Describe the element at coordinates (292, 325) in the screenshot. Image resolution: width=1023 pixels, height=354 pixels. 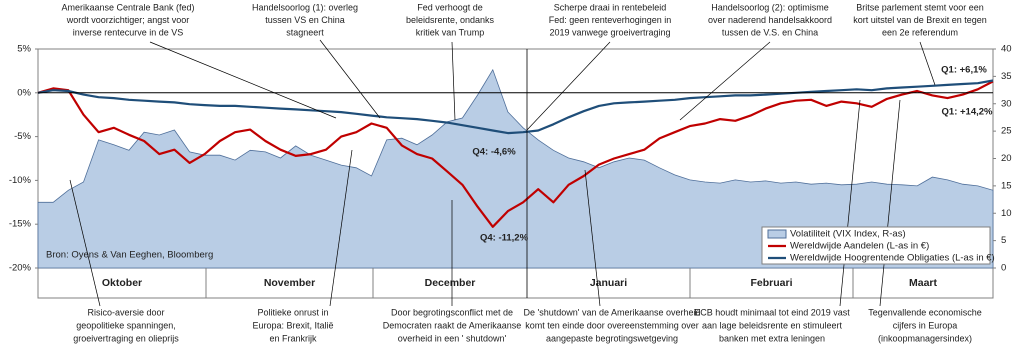
I see `bottom-note: Europa: Brexit, Italië` at that location.